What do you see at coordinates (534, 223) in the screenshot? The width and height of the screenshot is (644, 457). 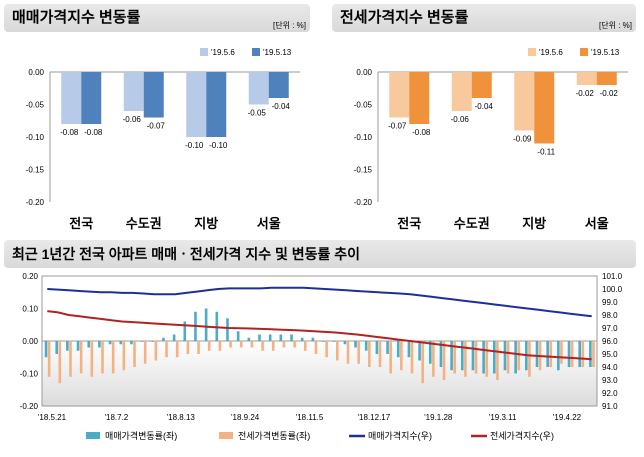 I see `jeonse-category-label: 지방` at bounding box center [534, 223].